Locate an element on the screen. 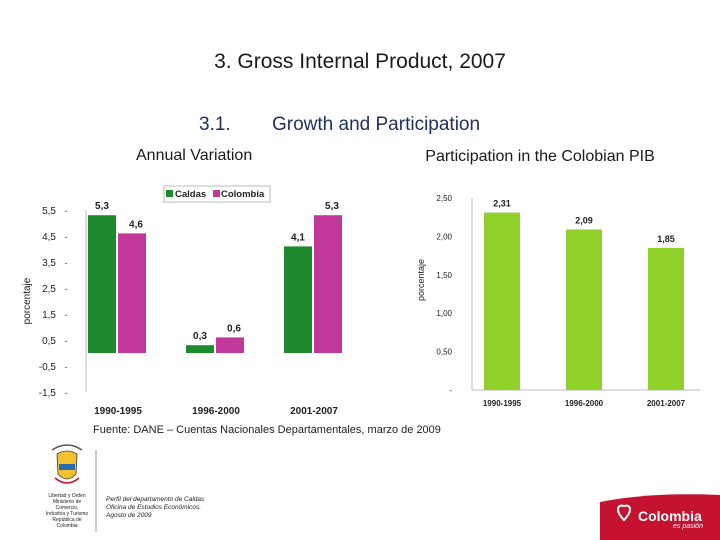 Image resolution: width=720 pixels, height=540 pixels. heart-icon is located at coordinates (624, 513).